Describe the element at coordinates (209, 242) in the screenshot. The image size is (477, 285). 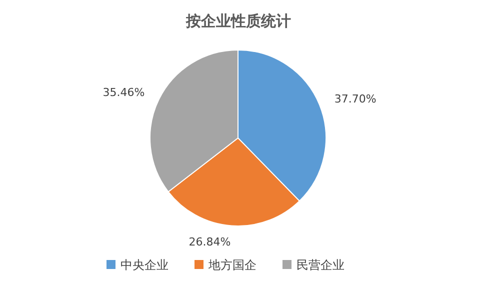
I see `data-label: 26.84%` at that location.